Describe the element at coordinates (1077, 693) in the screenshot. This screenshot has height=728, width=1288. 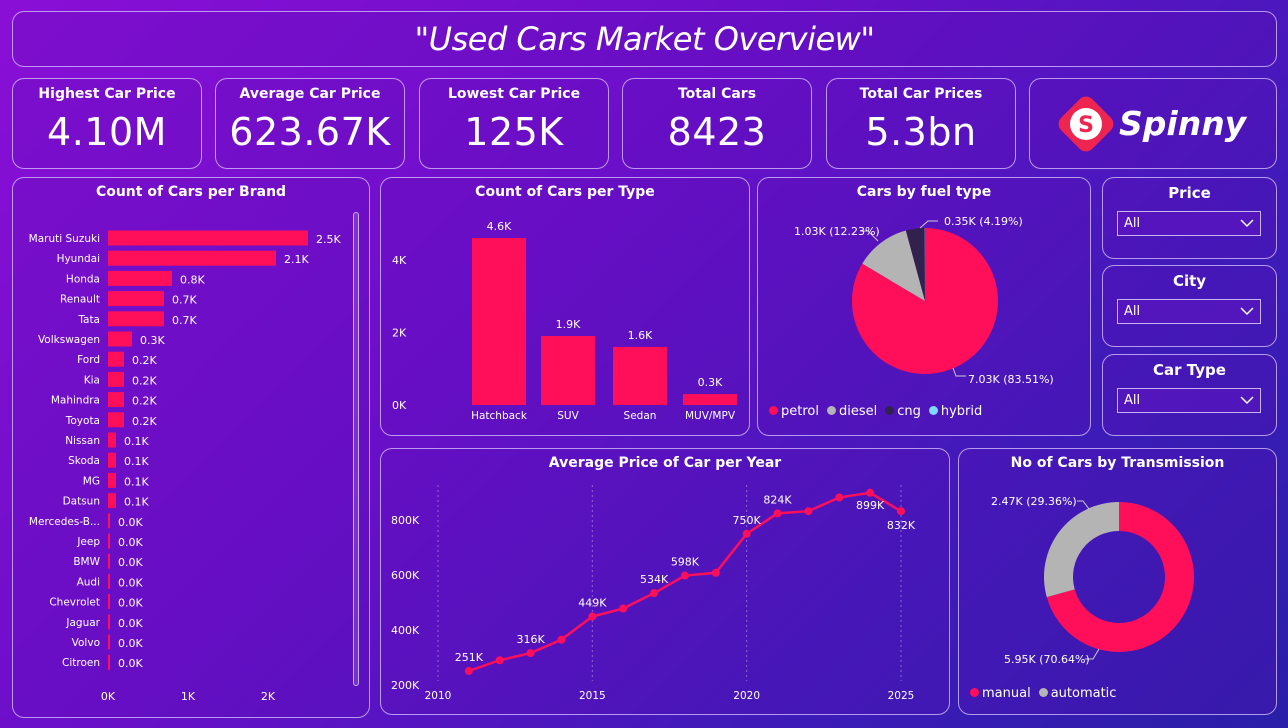
I see `legend-item-automatic: automatic` at that location.